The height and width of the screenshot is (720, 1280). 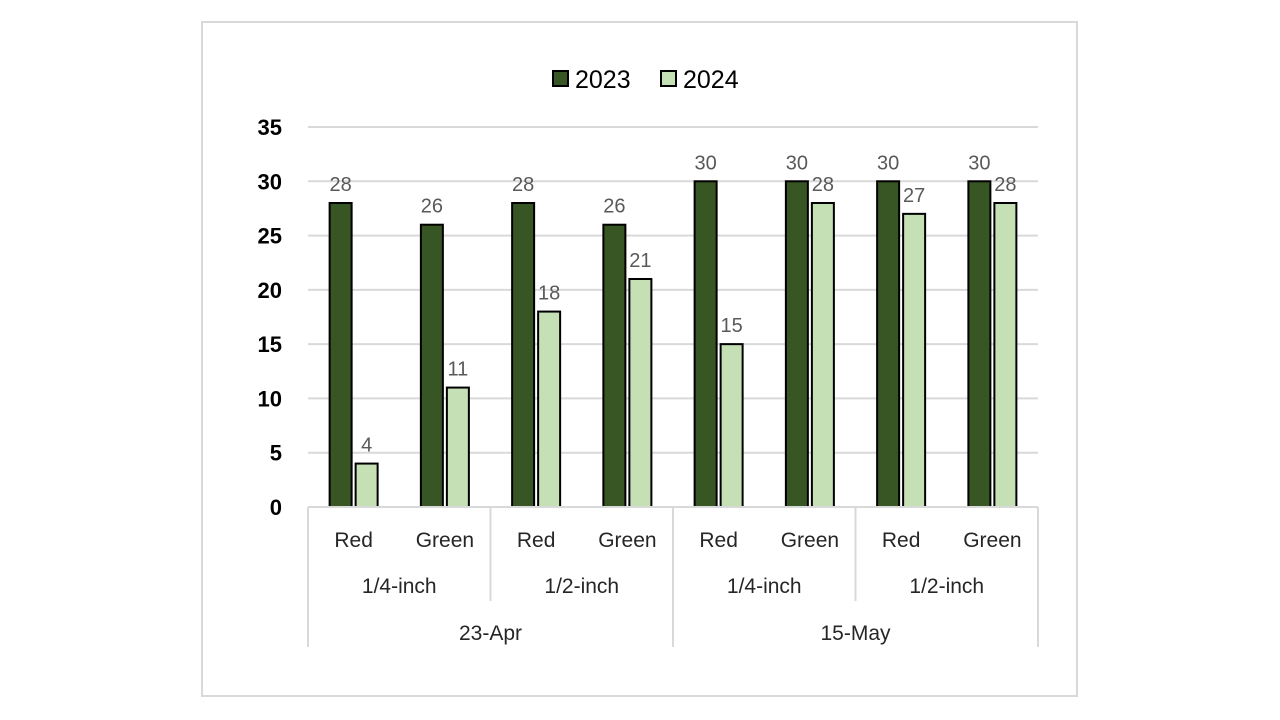 I want to click on data-label: 21, so click(x=640, y=261).